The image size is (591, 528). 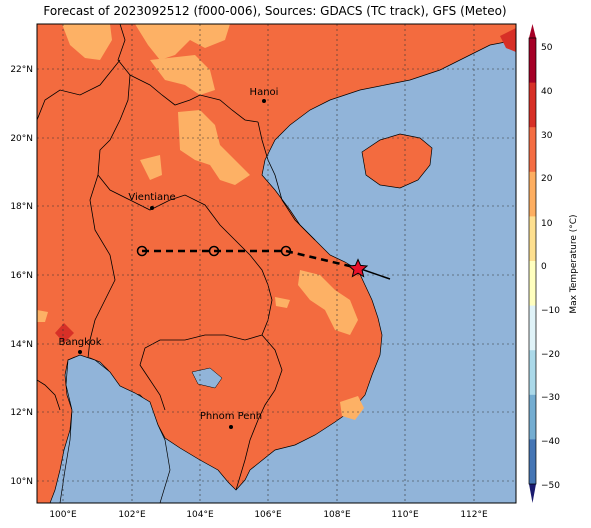 What do you see at coordinates (550, 355) in the screenshot?
I see `colorbar-tick-label: −20` at bounding box center [550, 355].